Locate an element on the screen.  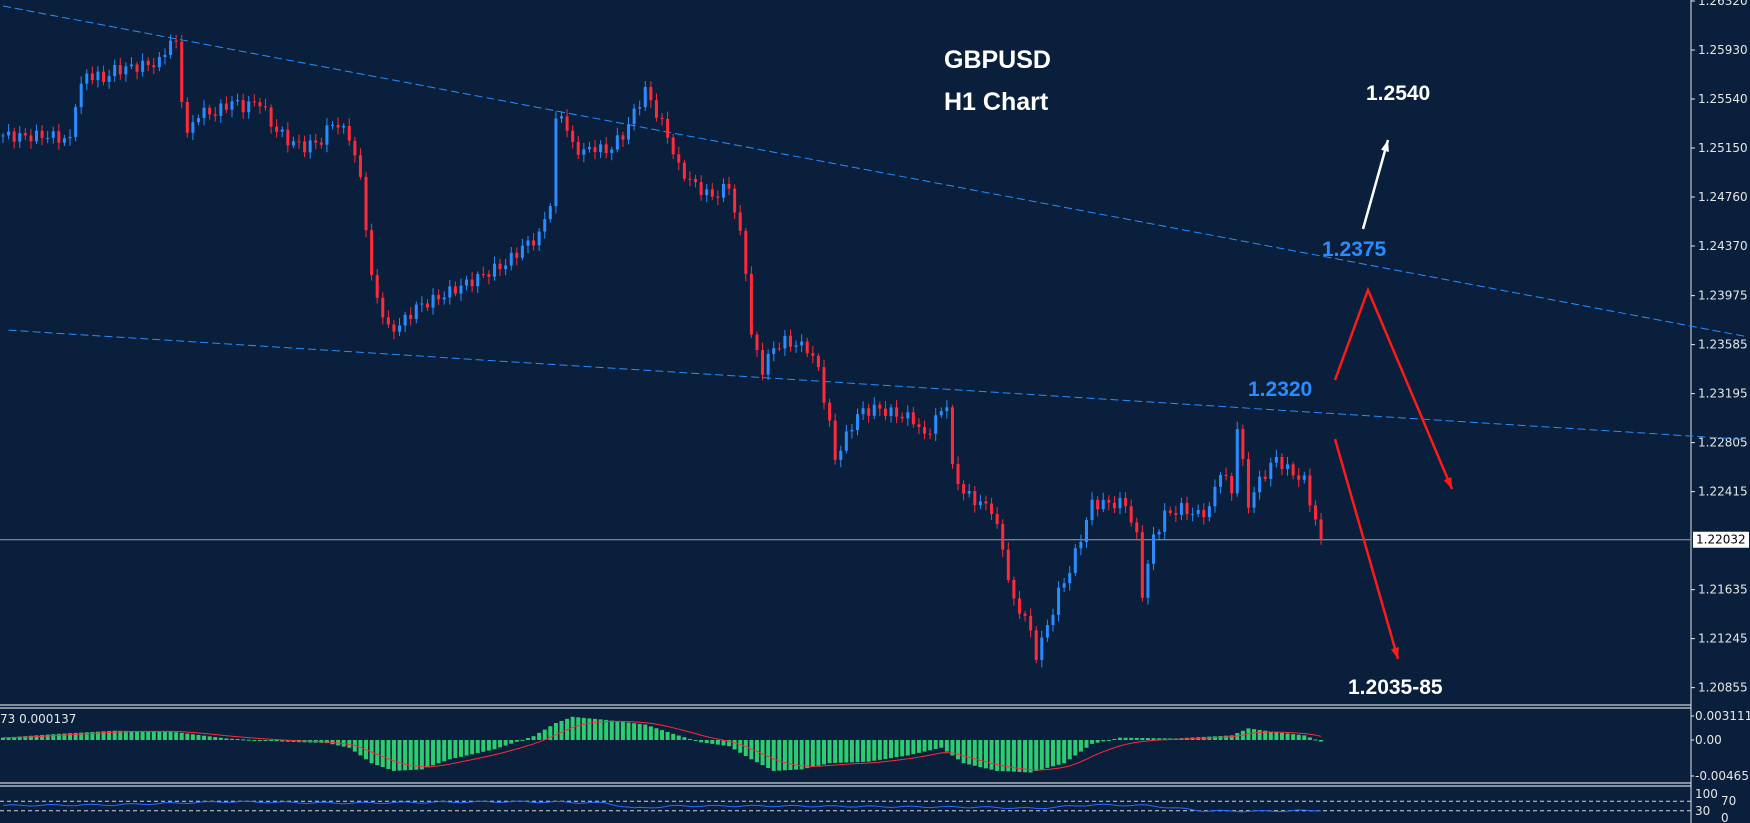
price-tick-label: 1.21635 is located at coordinates (1723, 590).